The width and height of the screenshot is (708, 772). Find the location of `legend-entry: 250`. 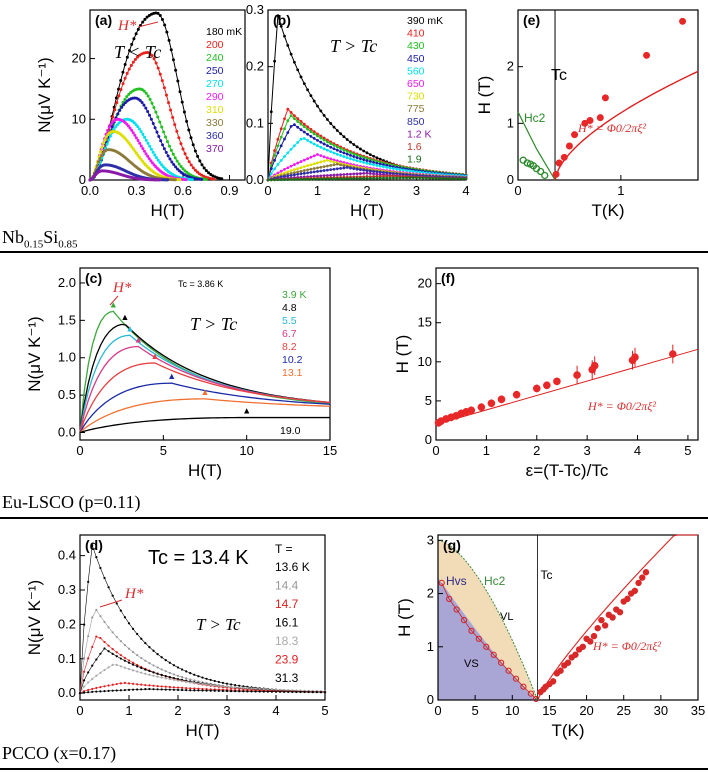

legend-entry: 250 is located at coordinates (215, 71).